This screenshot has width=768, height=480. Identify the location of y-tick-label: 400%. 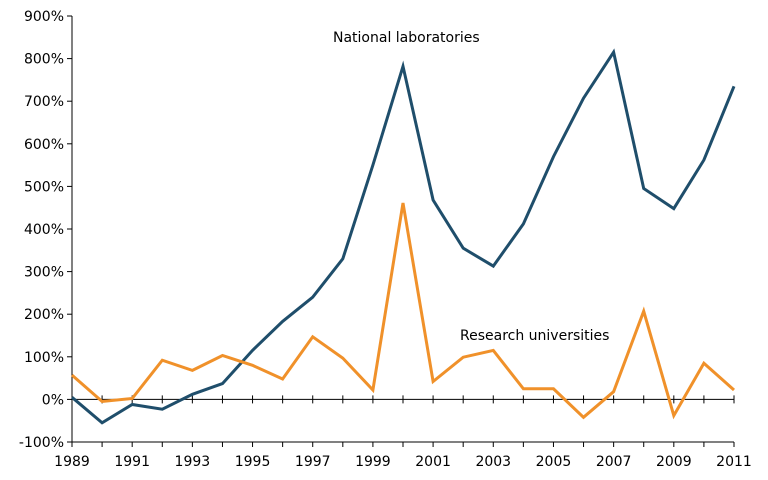
(44, 230).